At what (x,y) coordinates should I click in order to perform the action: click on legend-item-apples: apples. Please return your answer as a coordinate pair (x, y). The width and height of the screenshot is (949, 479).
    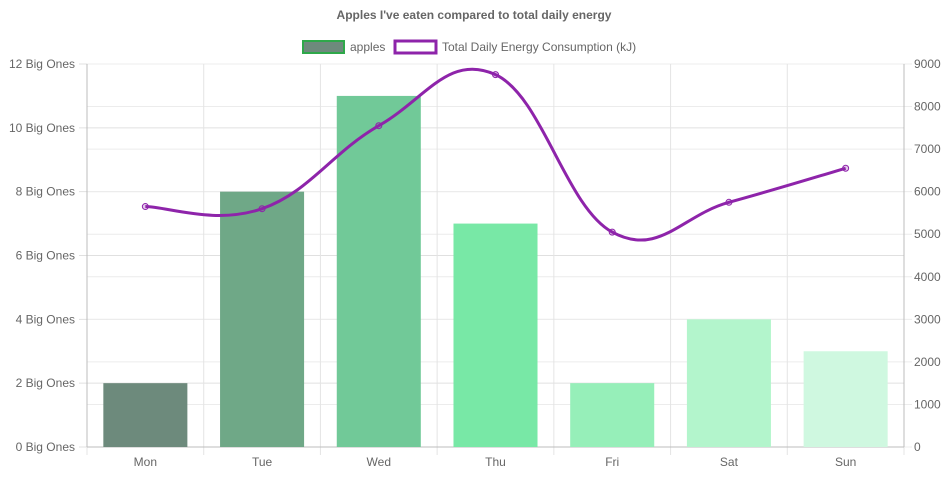
    Looking at the image, I should click on (343, 47).